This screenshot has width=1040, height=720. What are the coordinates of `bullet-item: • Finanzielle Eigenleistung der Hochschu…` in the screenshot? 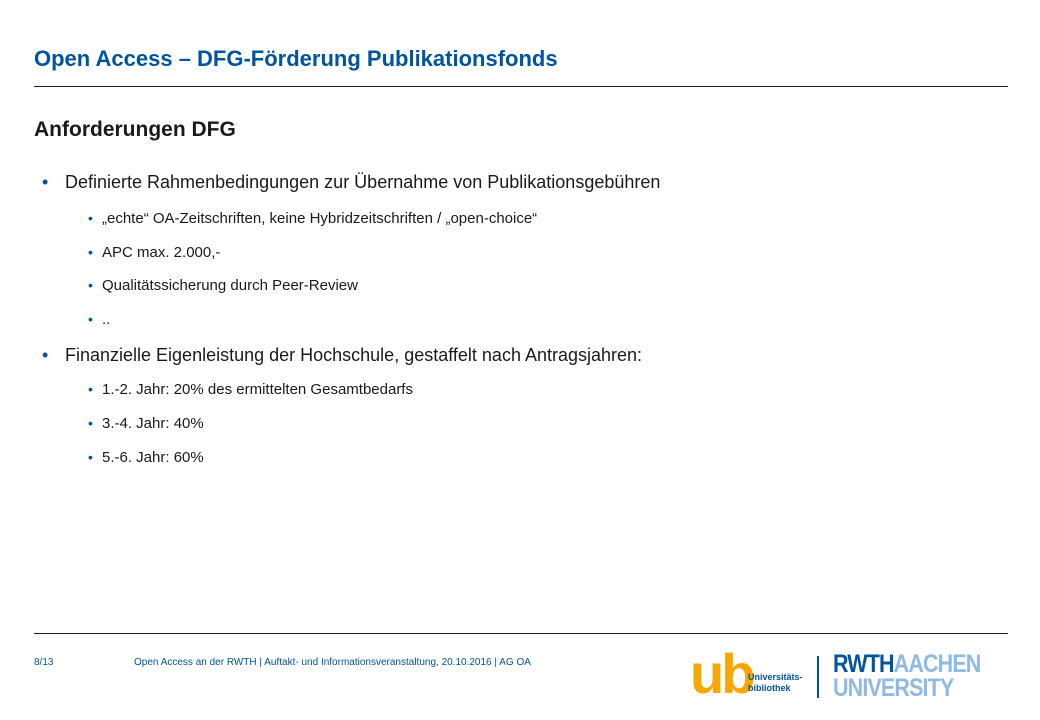 It's located at (342, 355).